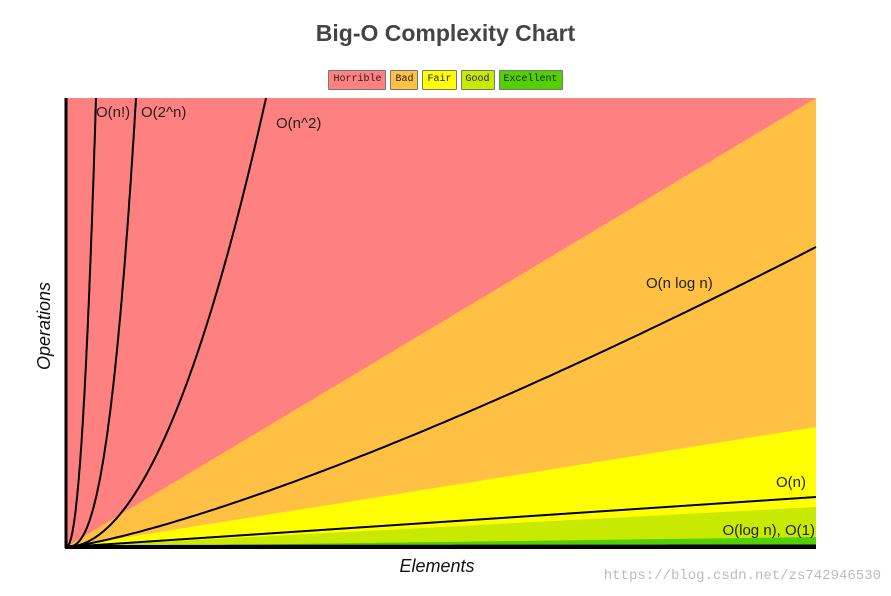  Describe the element at coordinates (530, 80) in the screenshot. I see `legend-excellent: Excellent` at that location.